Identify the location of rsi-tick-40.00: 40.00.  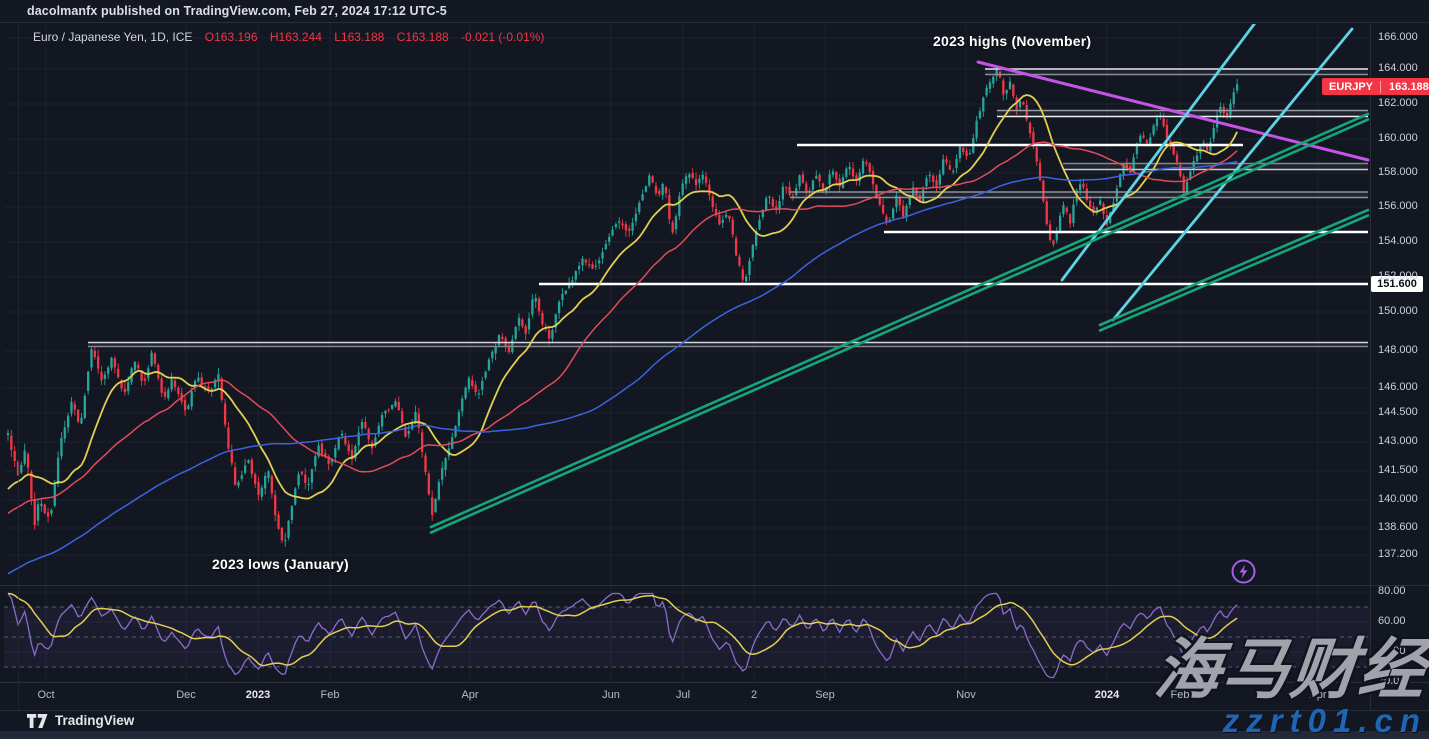
(1392, 651).